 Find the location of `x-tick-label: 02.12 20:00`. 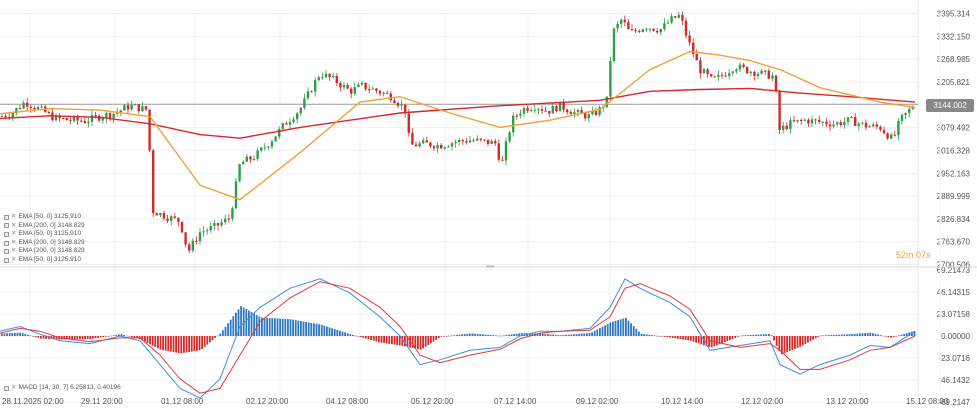

x-tick-label: 02.12 20:00 is located at coordinates (267, 401).